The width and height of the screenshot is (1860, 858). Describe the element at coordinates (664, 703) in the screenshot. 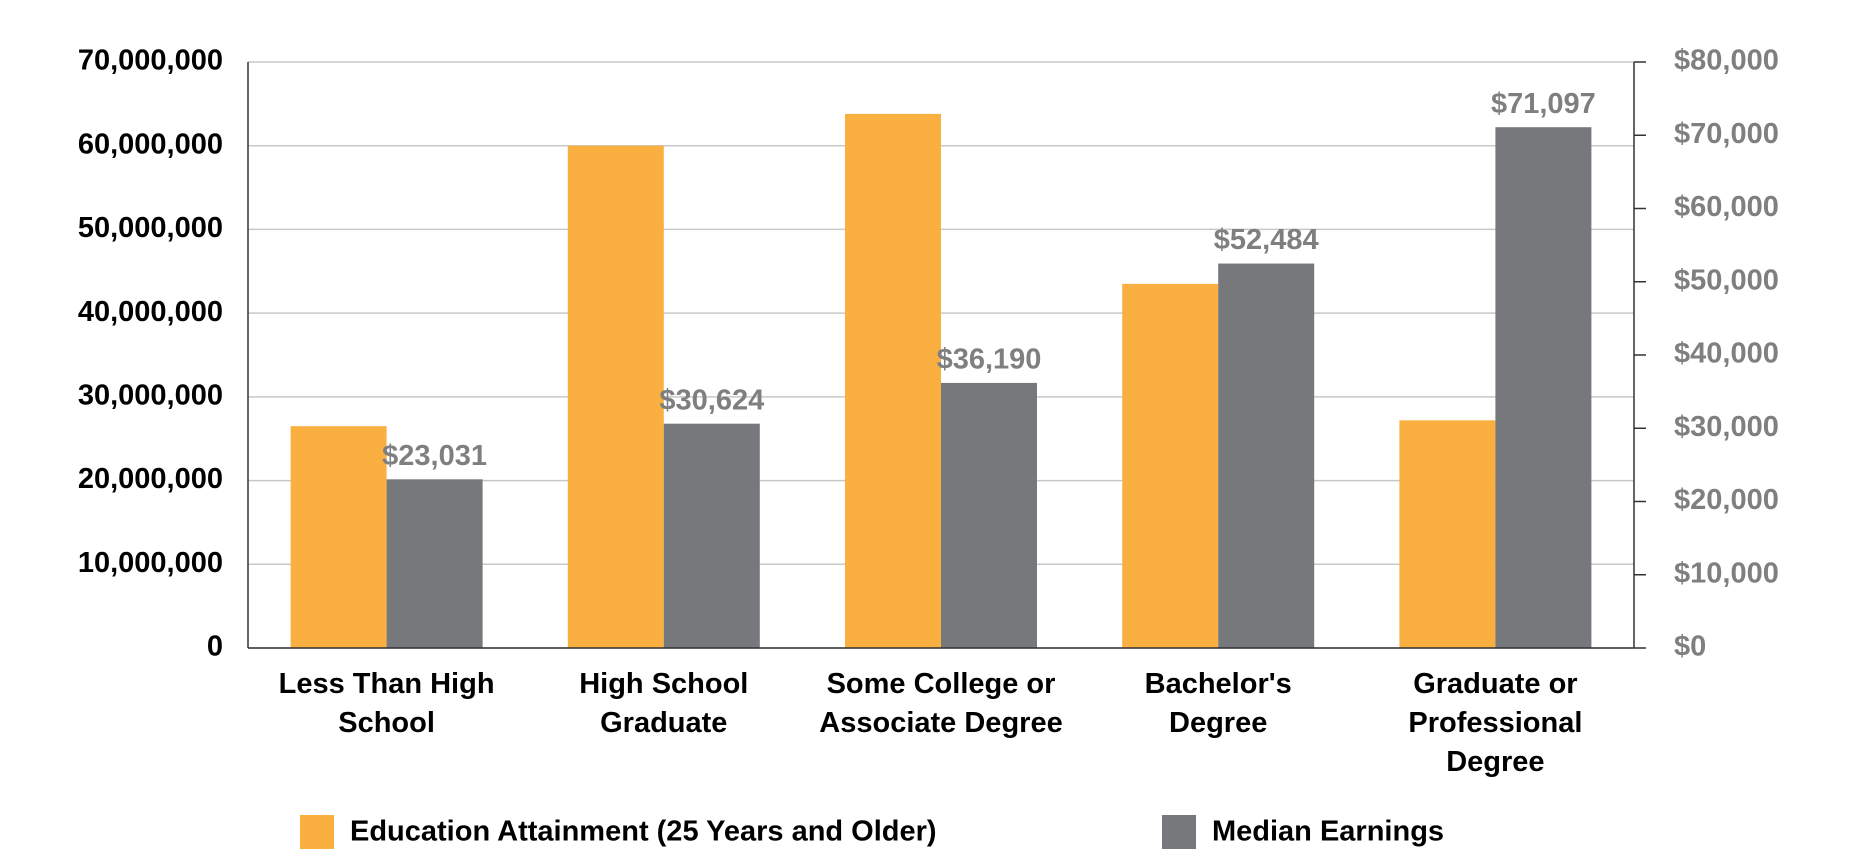

I see `x-tick-label: High School Graduate` at that location.